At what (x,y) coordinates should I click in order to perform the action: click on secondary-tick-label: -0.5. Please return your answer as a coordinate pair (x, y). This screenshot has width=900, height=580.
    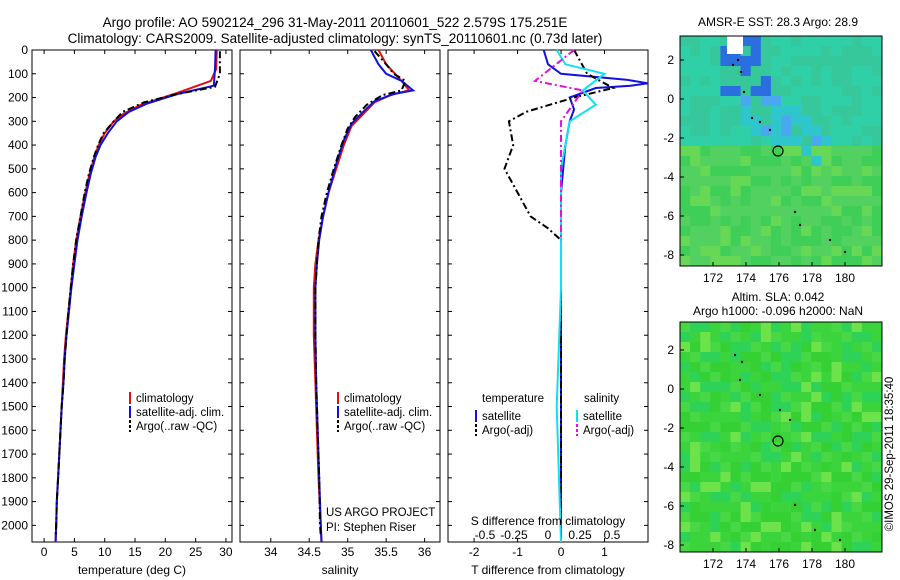
    Looking at the image, I should click on (485, 535).